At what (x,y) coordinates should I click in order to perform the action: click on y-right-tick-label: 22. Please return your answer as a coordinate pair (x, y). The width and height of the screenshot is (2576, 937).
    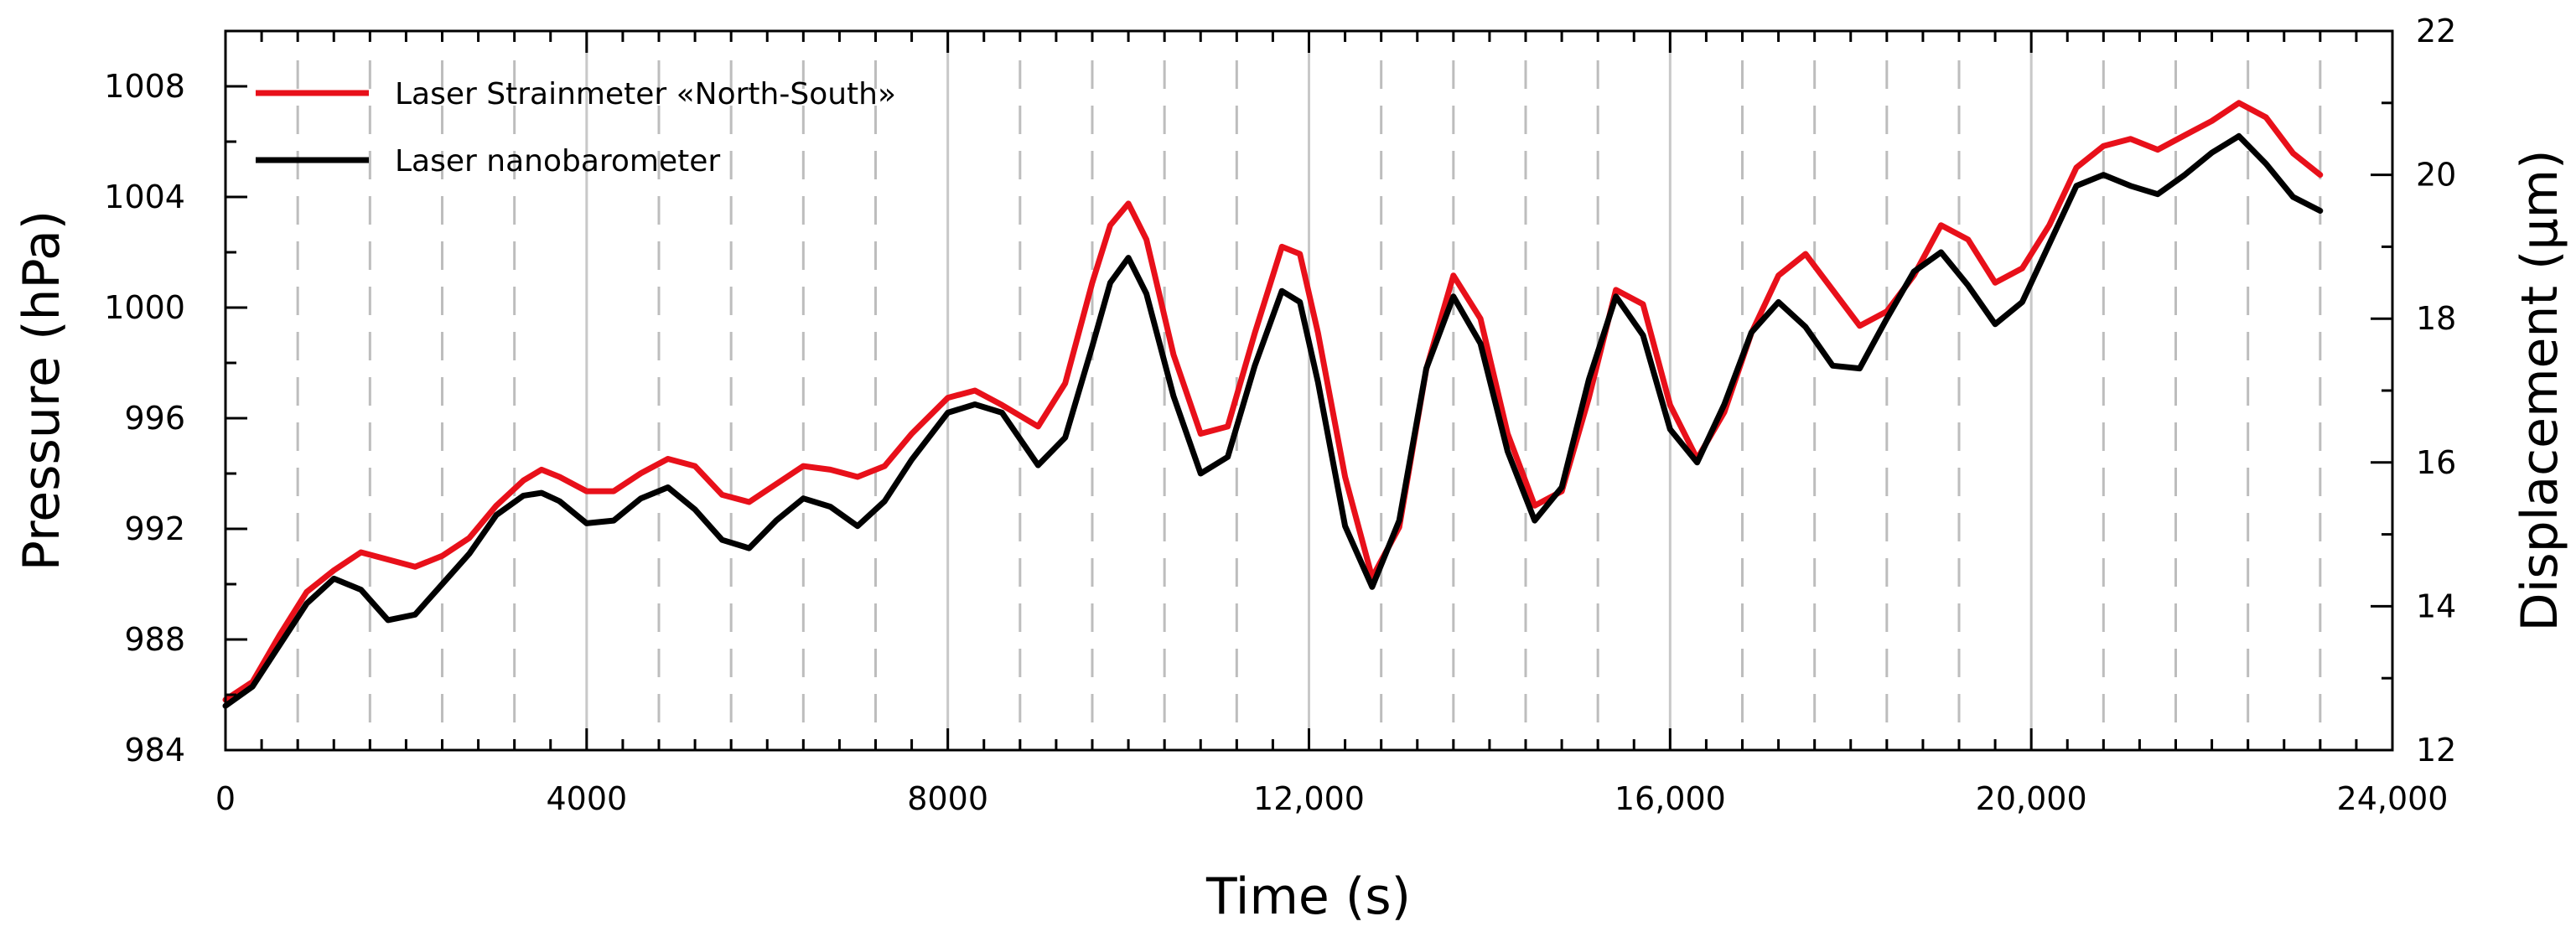
    Looking at the image, I should click on (2436, 31).